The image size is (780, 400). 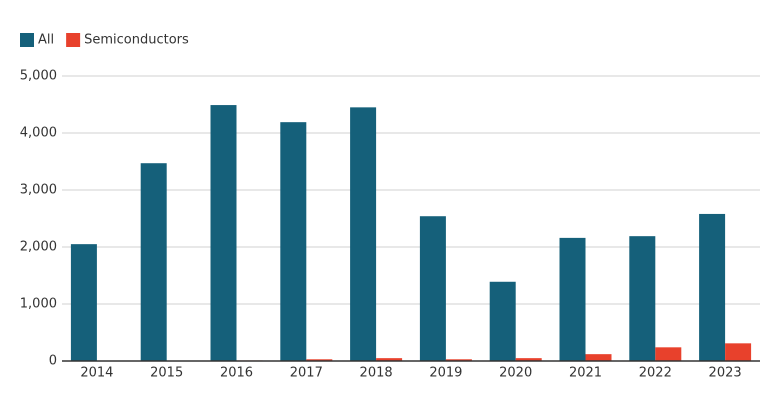 What do you see at coordinates (236, 373) in the screenshot?
I see `x-tick-label: 2016` at bounding box center [236, 373].